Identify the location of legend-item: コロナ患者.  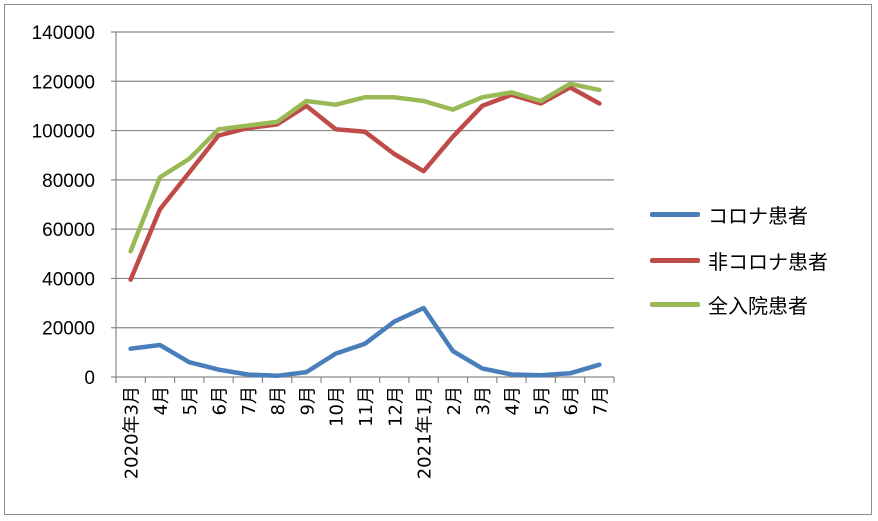
(729, 215).